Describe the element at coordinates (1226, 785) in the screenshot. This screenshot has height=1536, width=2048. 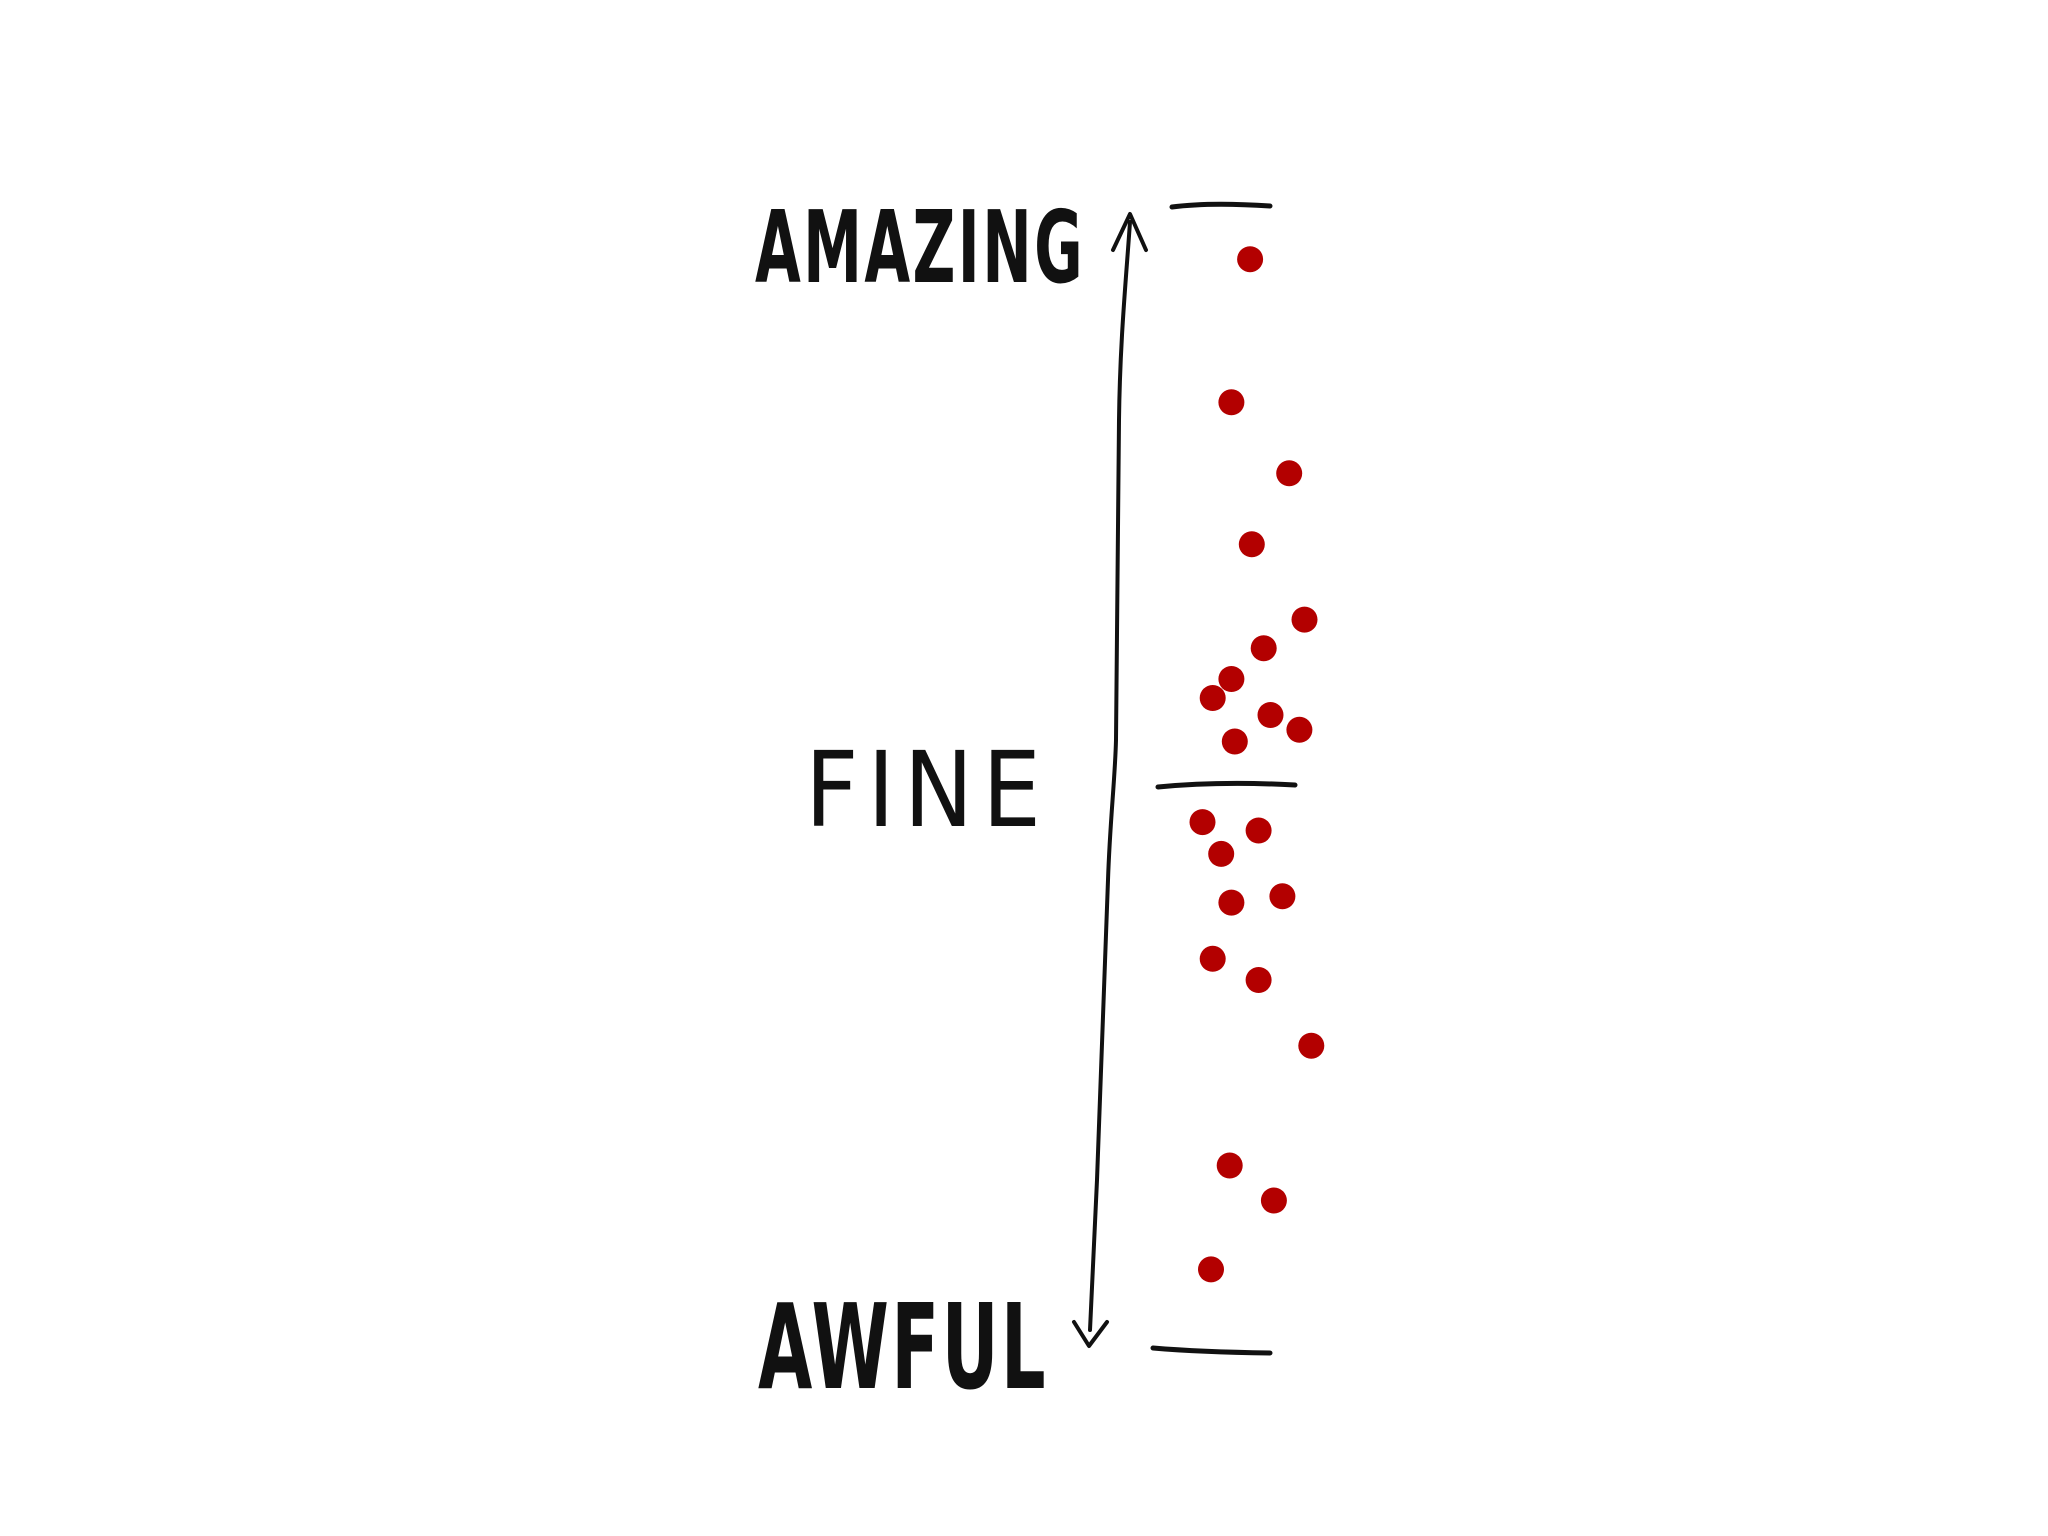
I see `tick-fine` at that location.